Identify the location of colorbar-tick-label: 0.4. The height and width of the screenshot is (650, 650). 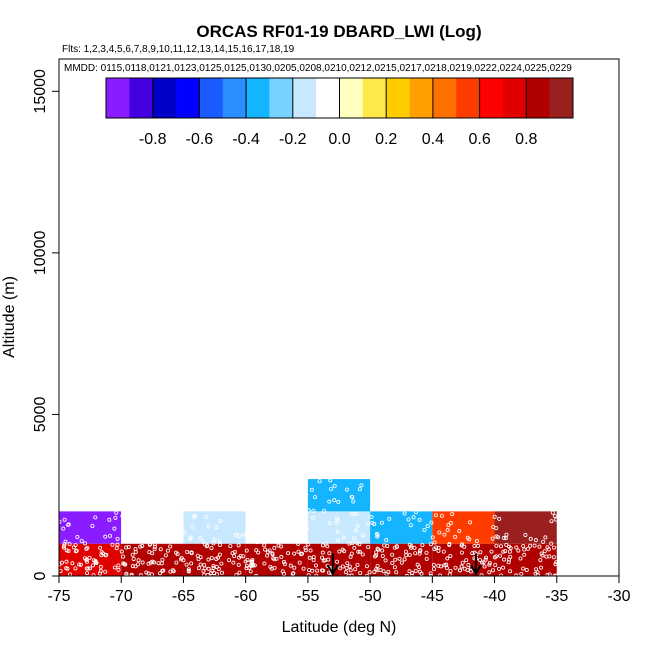
(433, 139).